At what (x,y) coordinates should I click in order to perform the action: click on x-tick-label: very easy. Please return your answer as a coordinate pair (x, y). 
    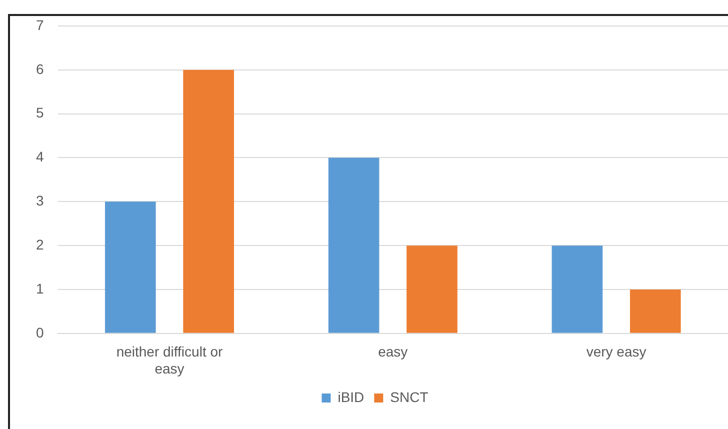
    Looking at the image, I should click on (616, 352).